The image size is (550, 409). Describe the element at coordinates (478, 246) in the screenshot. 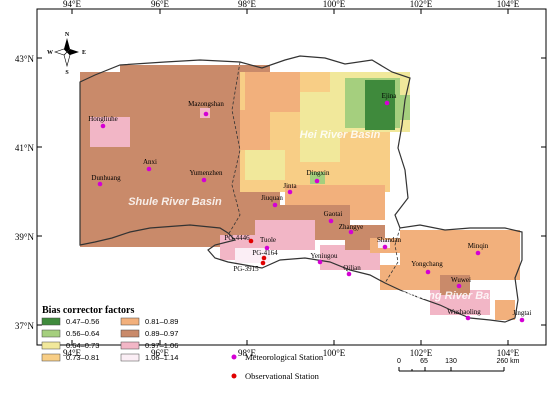

I see `station-label: Minqin` at that location.